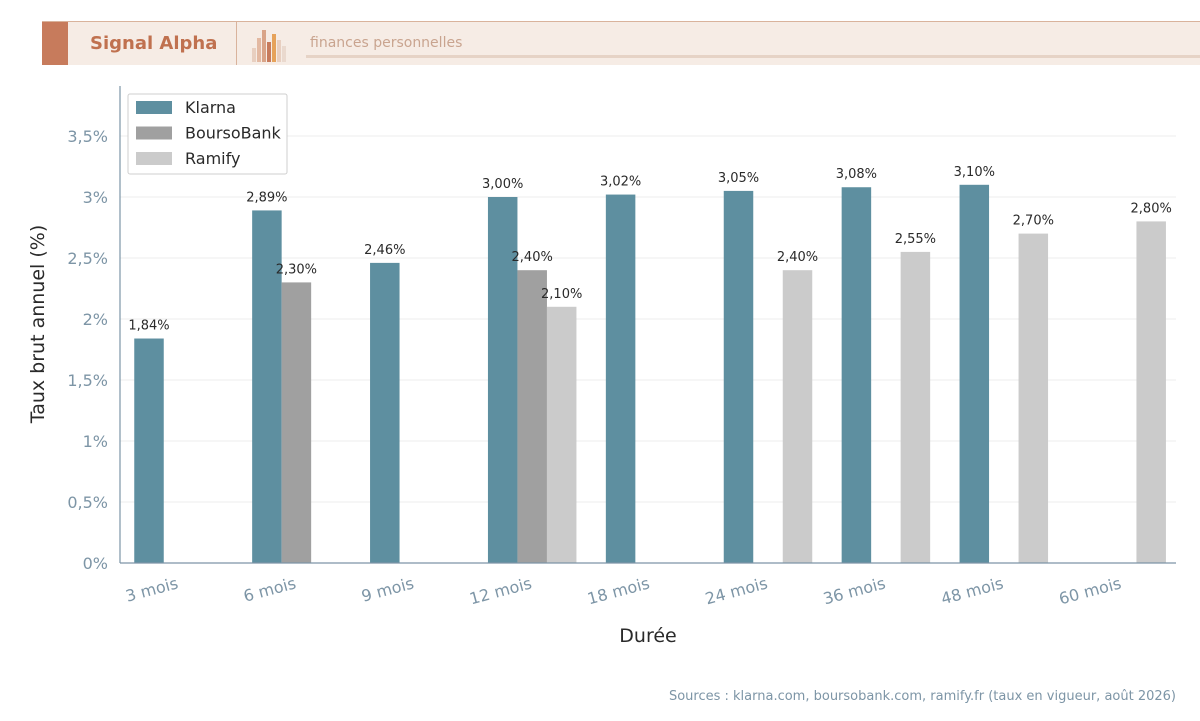 The image size is (1200, 721). What do you see at coordinates (1151, 208) in the screenshot?
I see `data-label: 2,80%` at bounding box center [1151, 208].